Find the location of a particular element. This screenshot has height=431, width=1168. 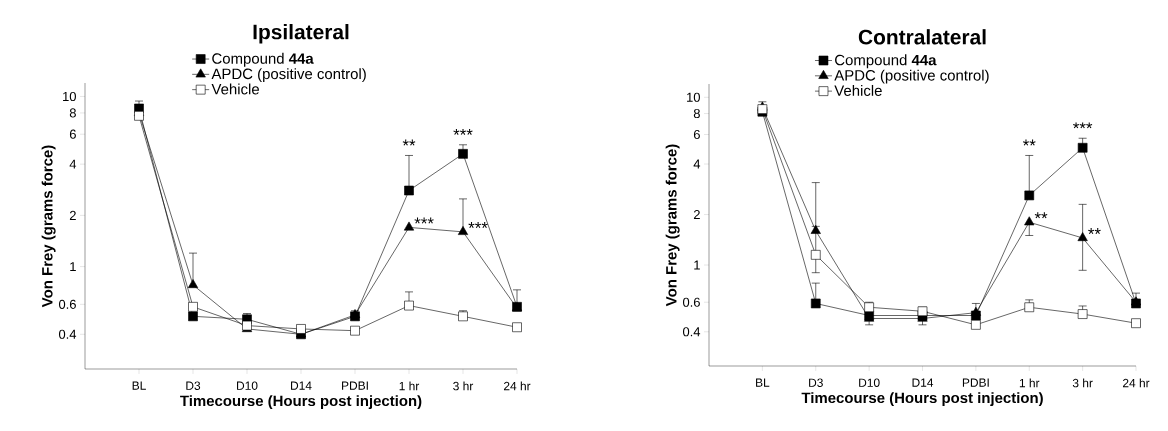

chart-title: Ipsilateral is located at coordinates (301, 34).